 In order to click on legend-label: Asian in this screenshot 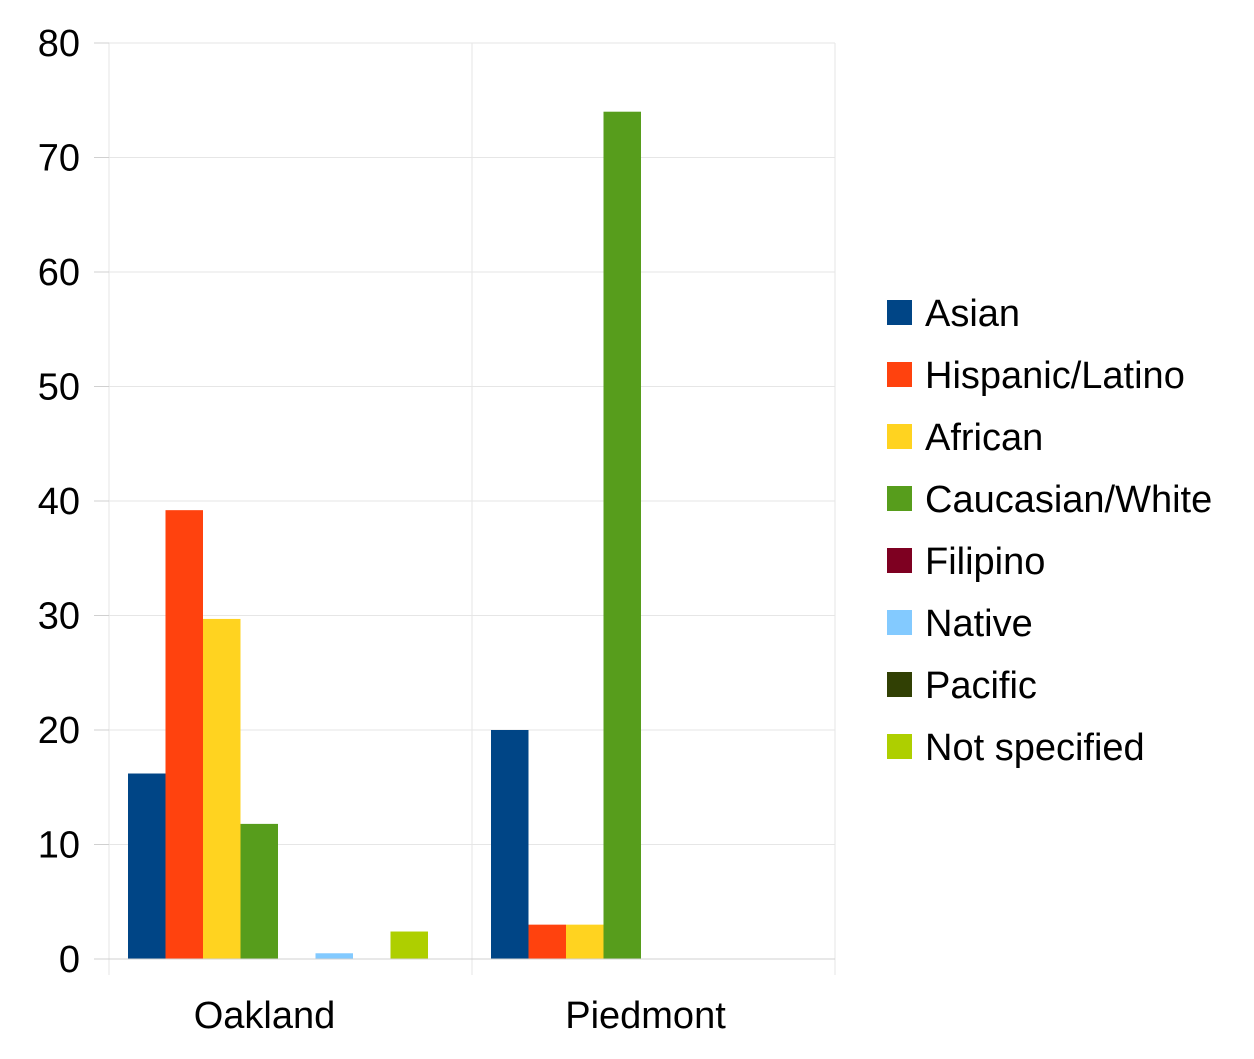, I will do `click(972, 314)`.